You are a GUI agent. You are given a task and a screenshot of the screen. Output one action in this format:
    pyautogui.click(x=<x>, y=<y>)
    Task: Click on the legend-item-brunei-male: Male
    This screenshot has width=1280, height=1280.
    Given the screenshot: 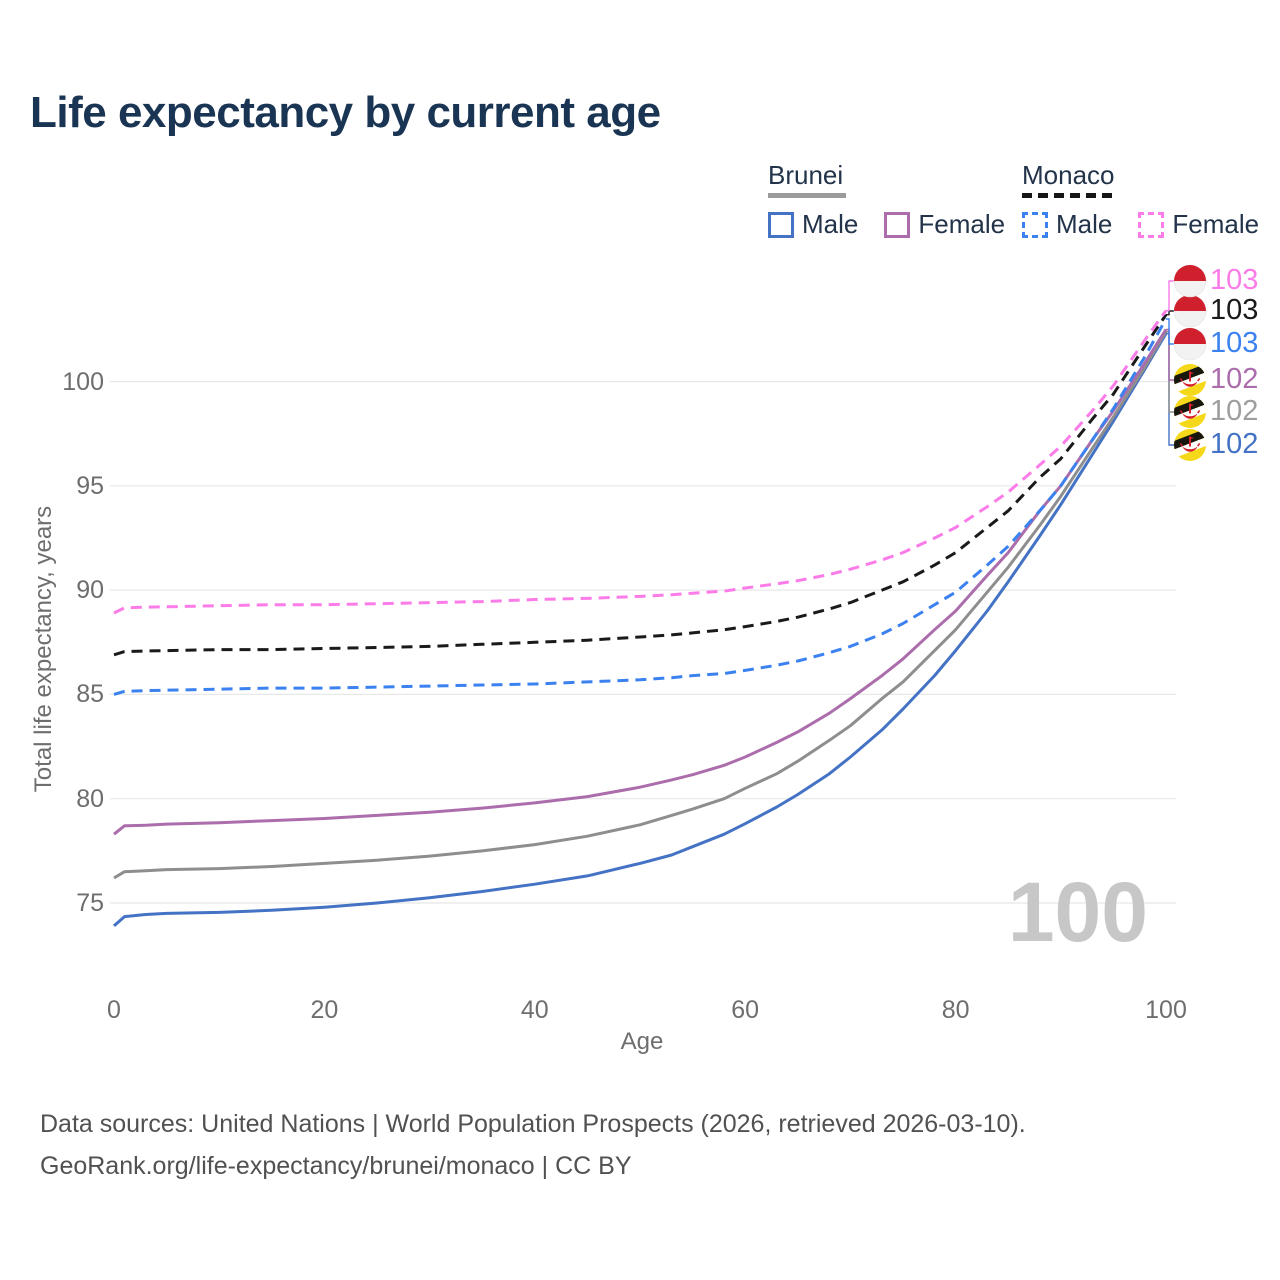 What is the action you would take?
    pyautogui.click(x=830, y=224)
    